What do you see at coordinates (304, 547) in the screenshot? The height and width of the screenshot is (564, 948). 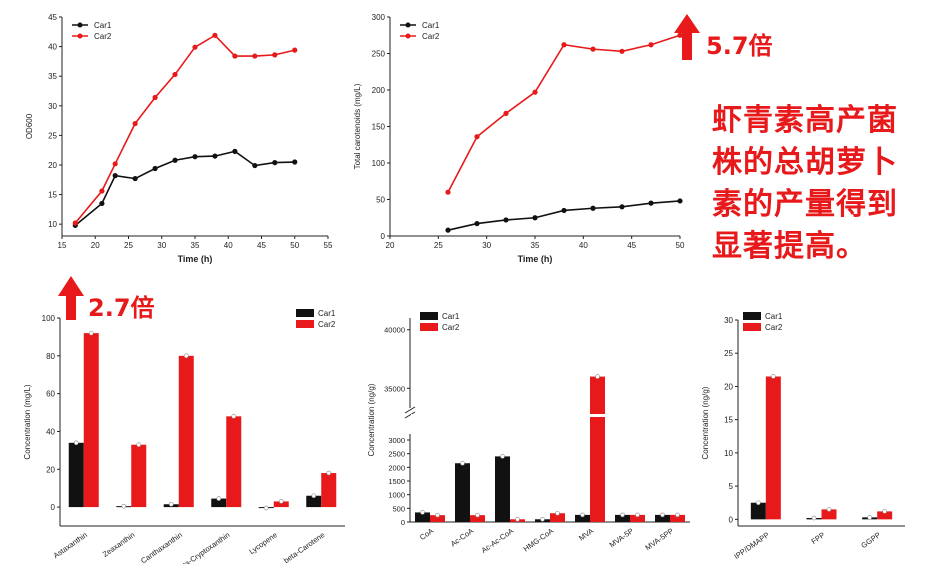 I see `category-label: beta-Carotene` at bounding box center [304, 547].